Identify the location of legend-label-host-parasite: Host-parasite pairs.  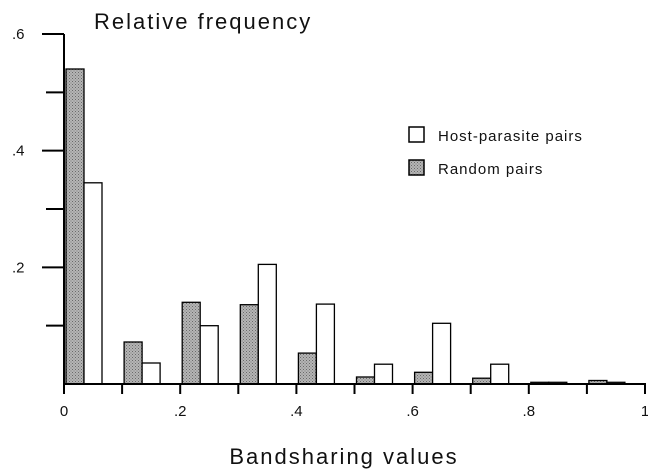
(510, 136).